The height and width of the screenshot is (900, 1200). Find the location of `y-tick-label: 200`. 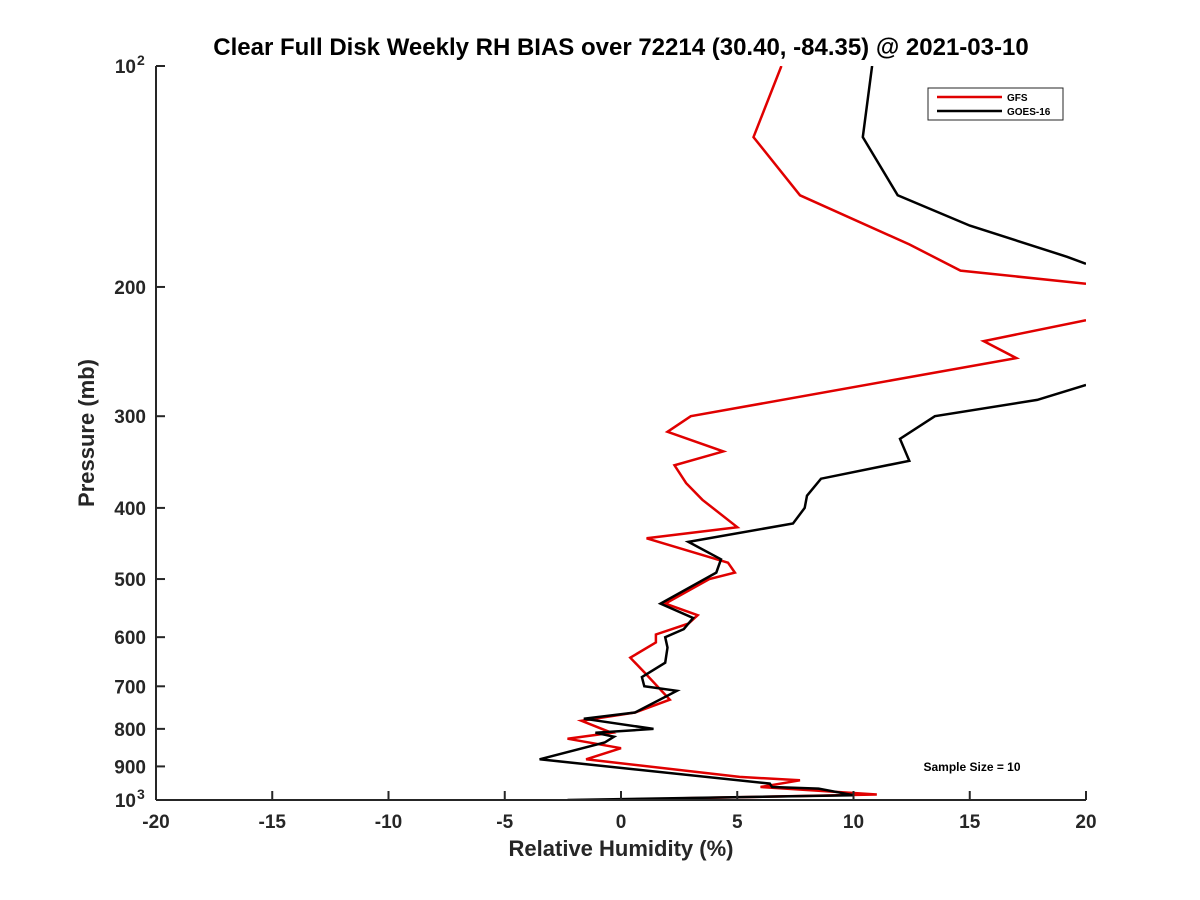

y-tick-label: 200 is located at coordinates (130, 288).